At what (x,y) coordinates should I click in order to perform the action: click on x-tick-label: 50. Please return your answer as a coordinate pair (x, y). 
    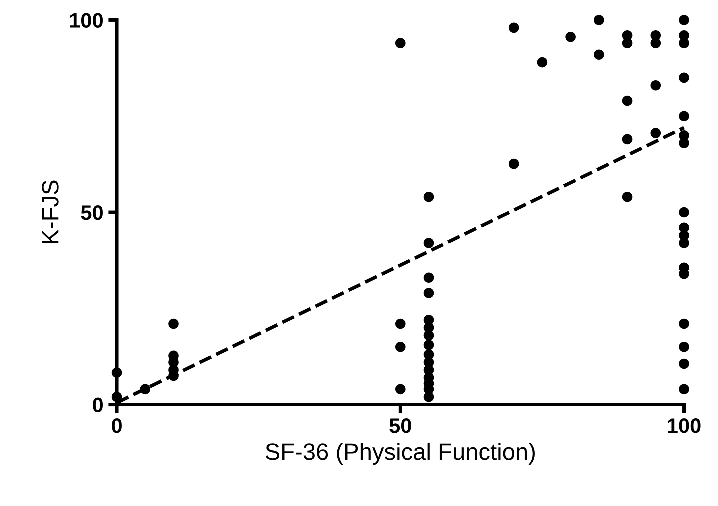
    Looking at the image, I should click on (401, 426).